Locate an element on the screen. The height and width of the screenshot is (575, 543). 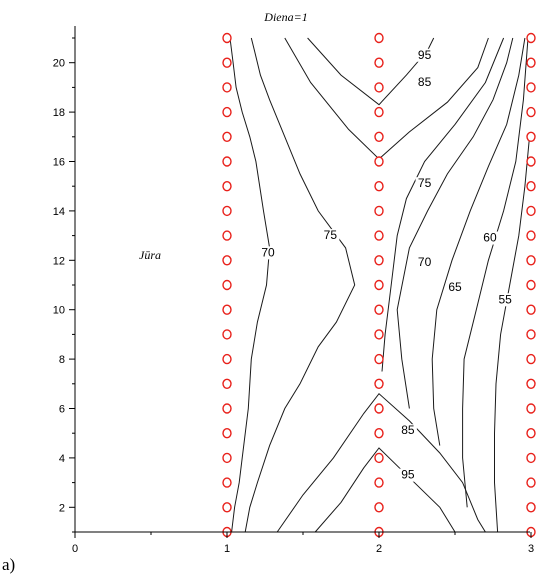
contour-label: 95 is located at coordinates (407, 475).